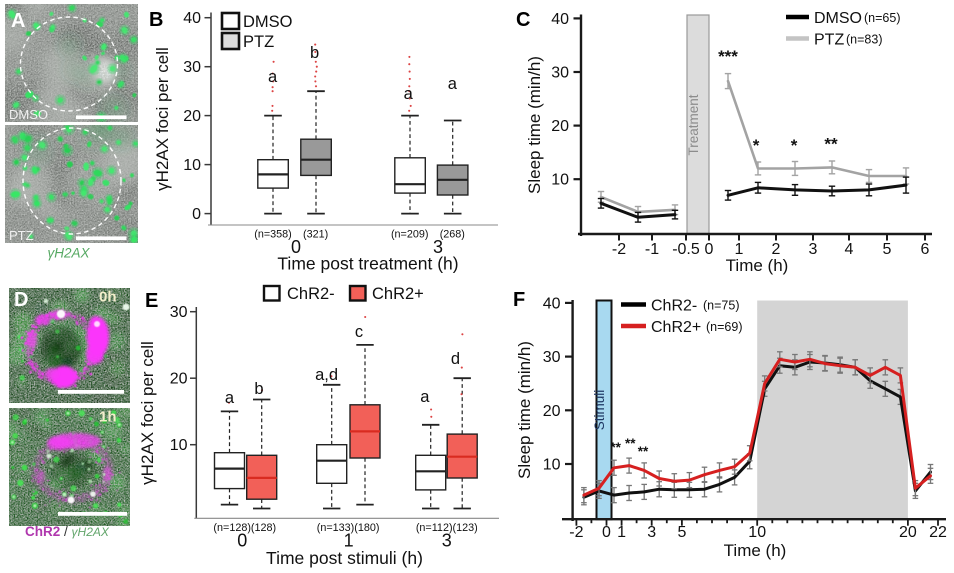 The image size is (954, 573). Describe the element at coordinates (273, 235) in the screenshot. I see `svg-text: (n=358)` at that location.